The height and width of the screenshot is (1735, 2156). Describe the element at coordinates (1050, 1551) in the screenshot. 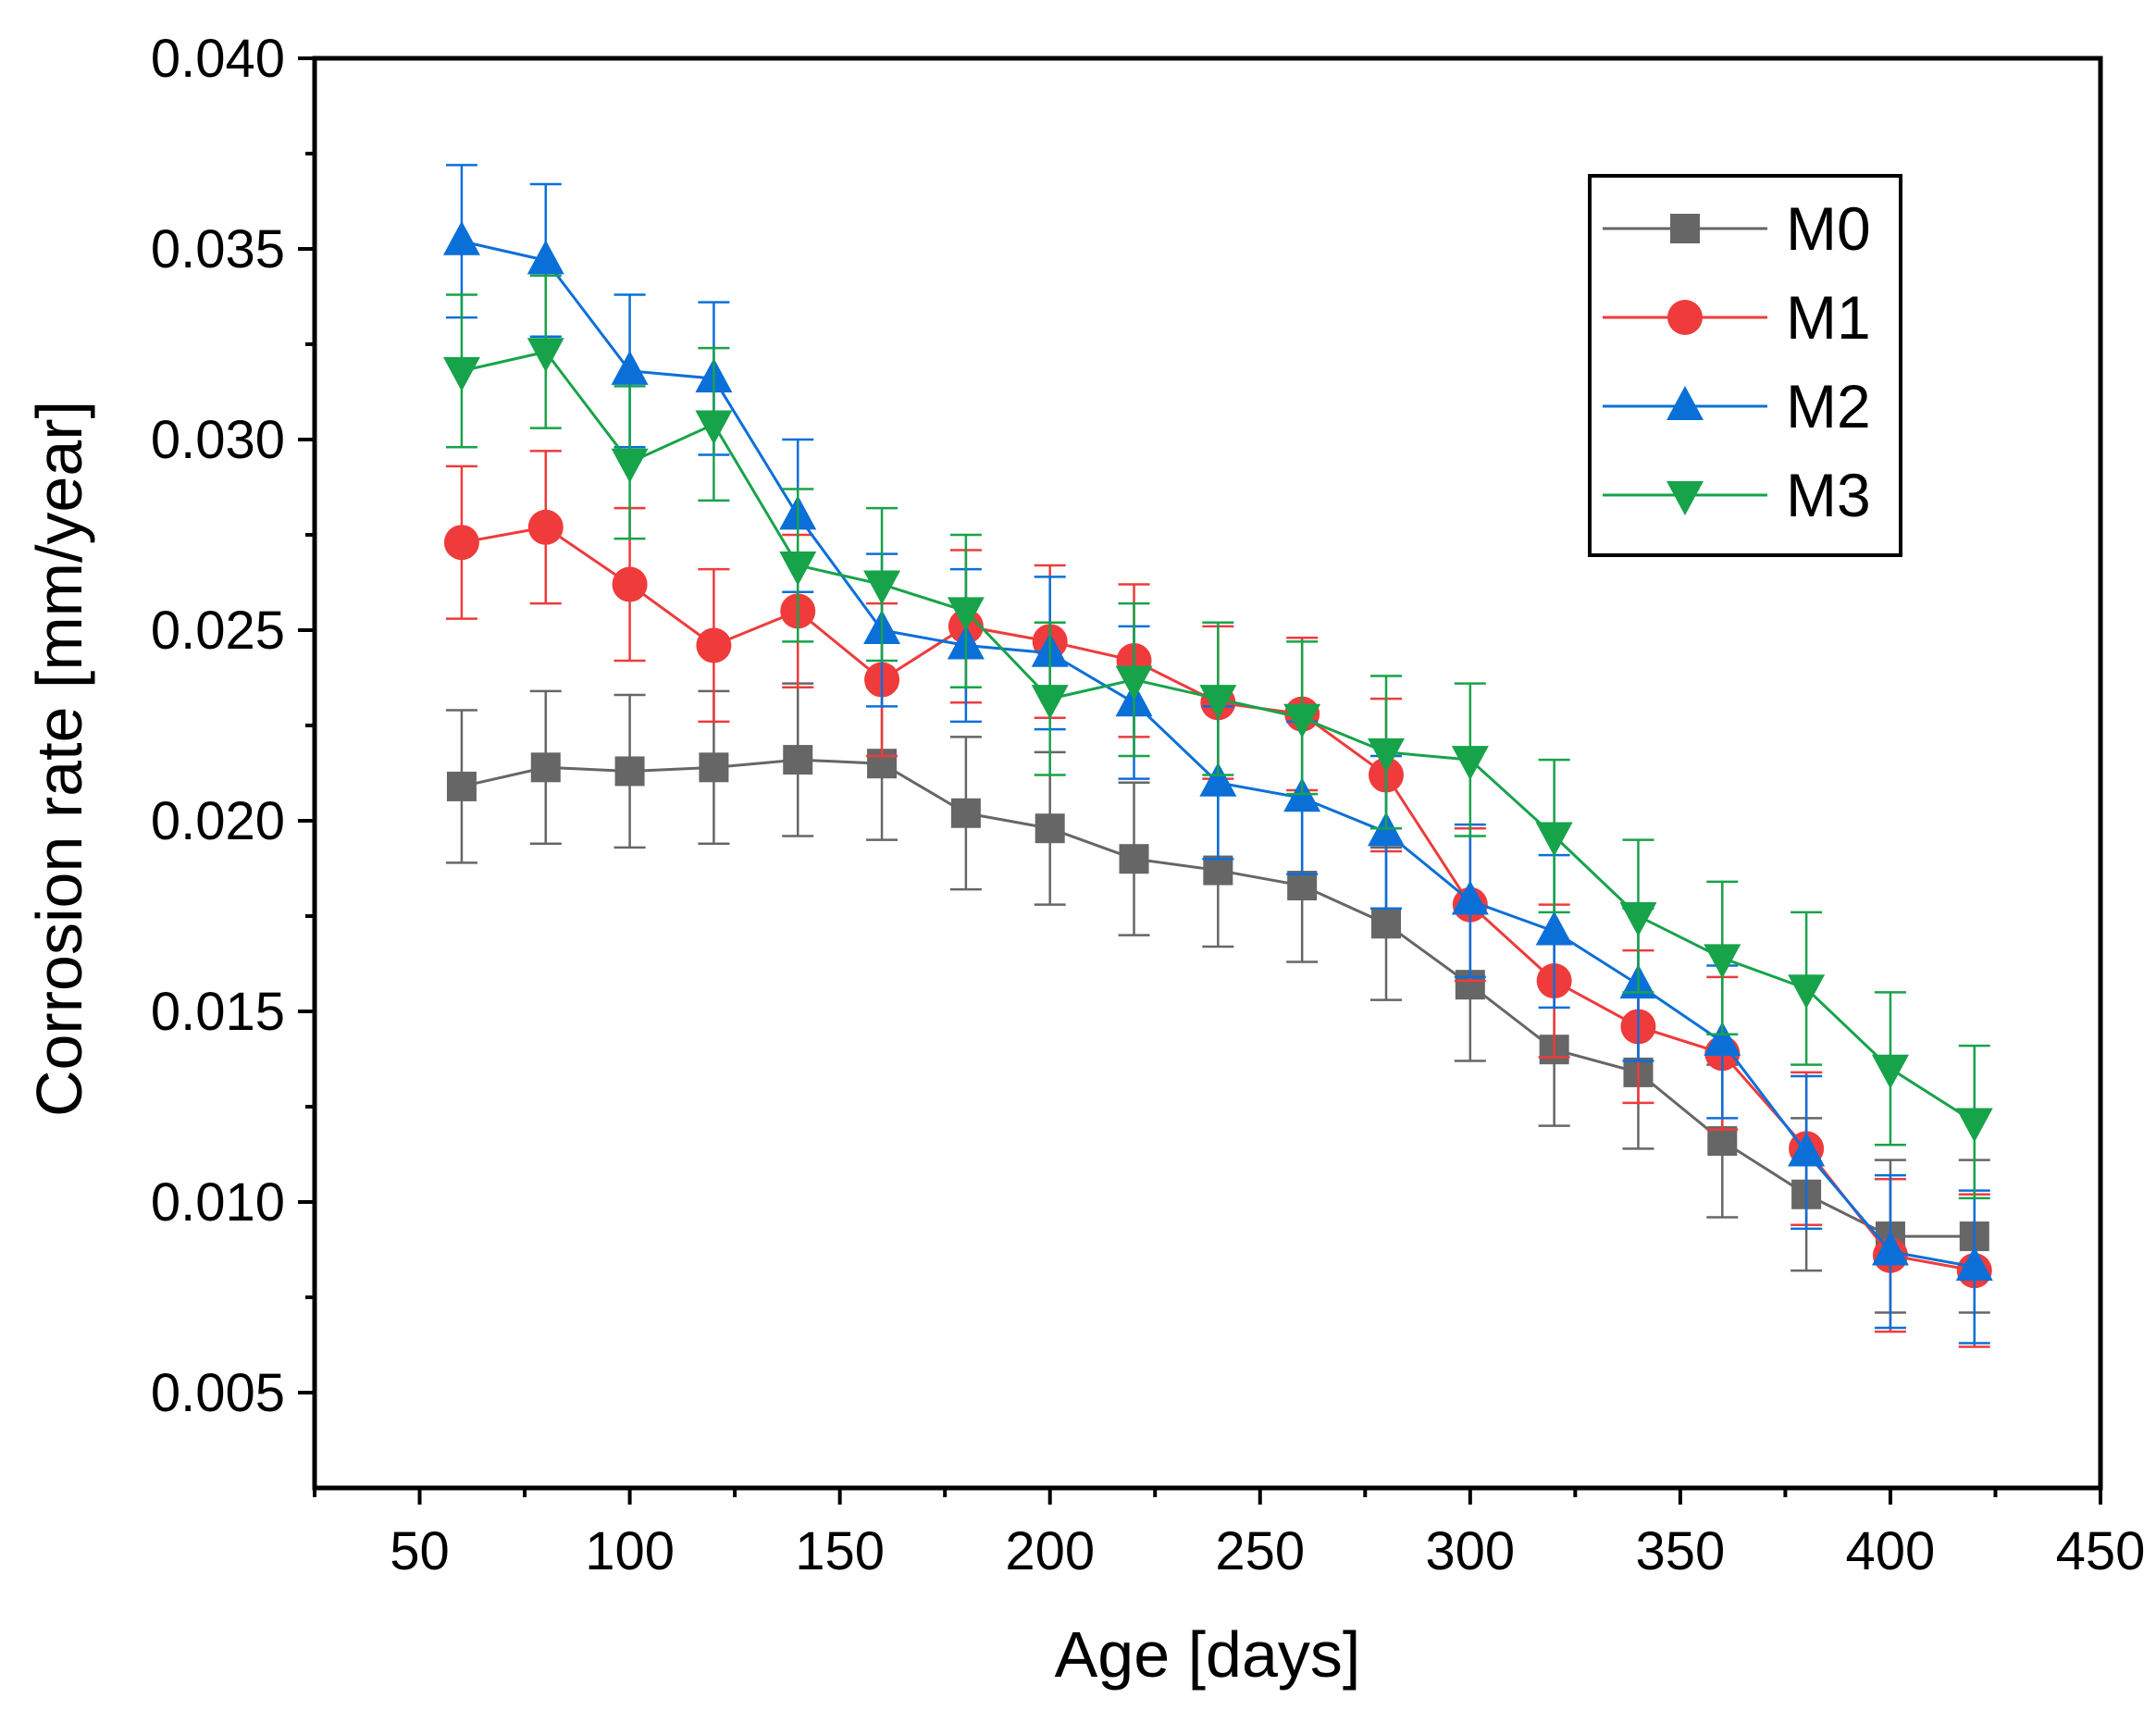

I see `x-tick-label: 200` at that location.